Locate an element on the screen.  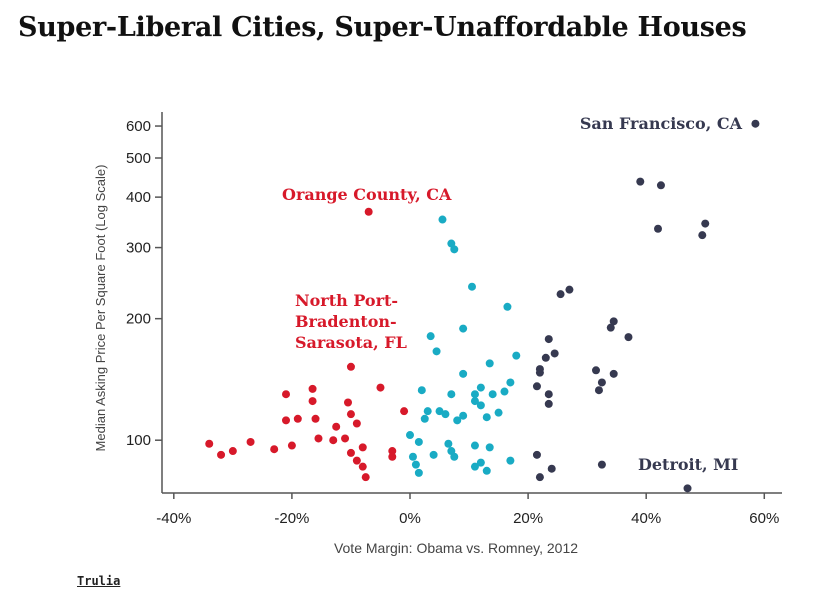
y-tick-label: 200 is located at coordinates (138, 319).